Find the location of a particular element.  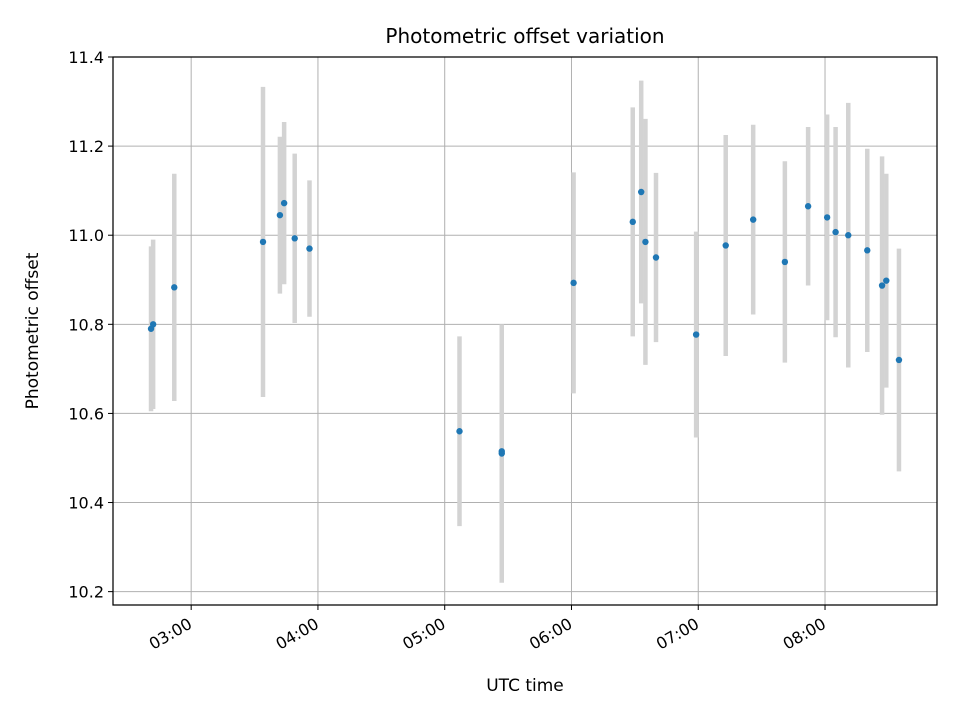

y-tick-label: 11.4 is located at coordinates (86, 57).